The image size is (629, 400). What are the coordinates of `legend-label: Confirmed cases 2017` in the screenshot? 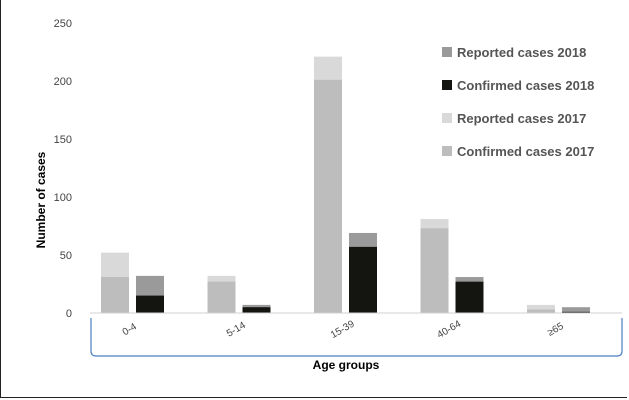 It's located at (525, 151).